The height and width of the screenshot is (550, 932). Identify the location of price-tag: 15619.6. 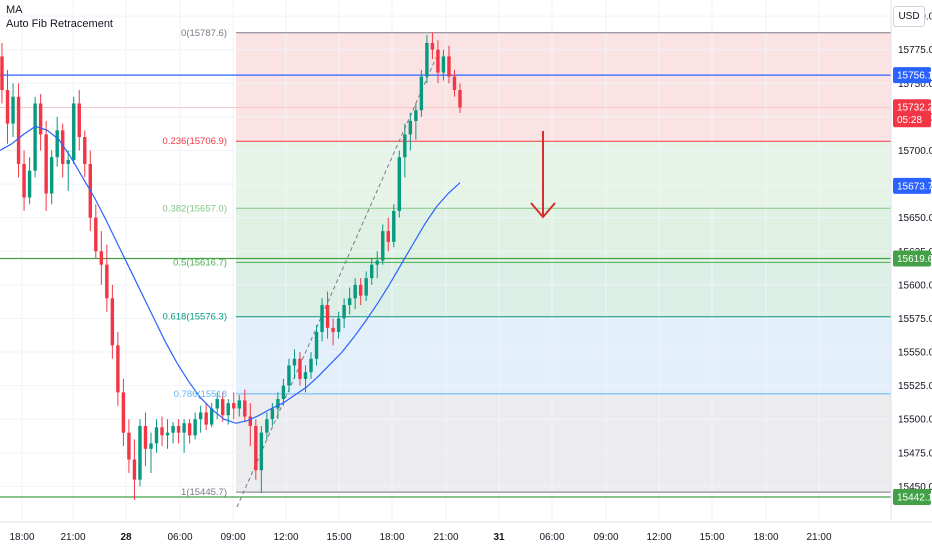
(912, 258).